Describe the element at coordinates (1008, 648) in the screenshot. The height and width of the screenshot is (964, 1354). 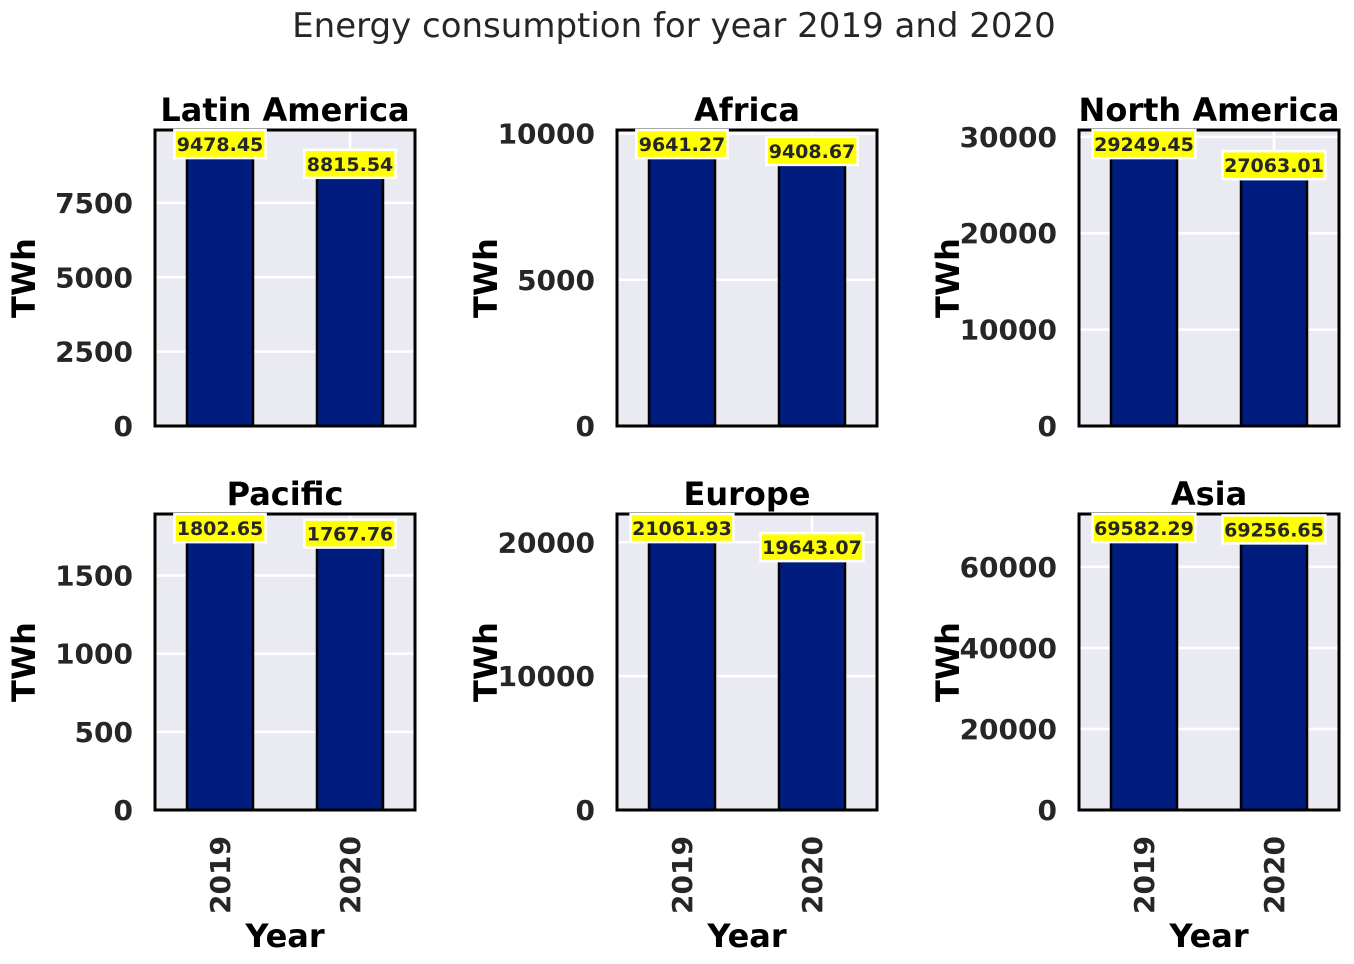
I see `y-tick-label: 40000` at that location.